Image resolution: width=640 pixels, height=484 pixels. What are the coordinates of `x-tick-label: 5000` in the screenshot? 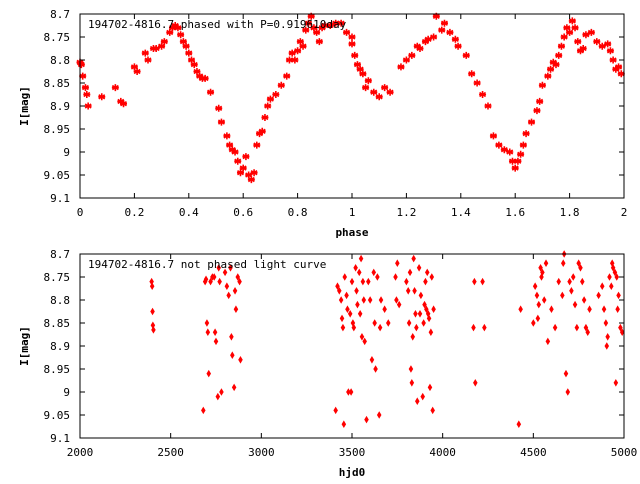 It's located at (624, 452).